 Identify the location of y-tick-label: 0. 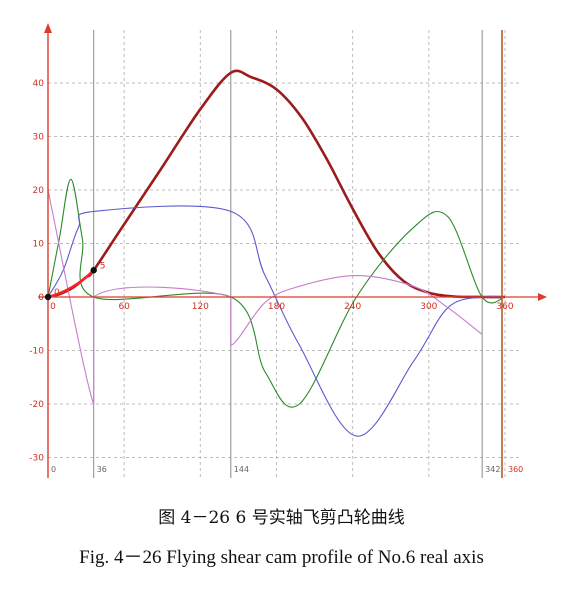
(41, 298).